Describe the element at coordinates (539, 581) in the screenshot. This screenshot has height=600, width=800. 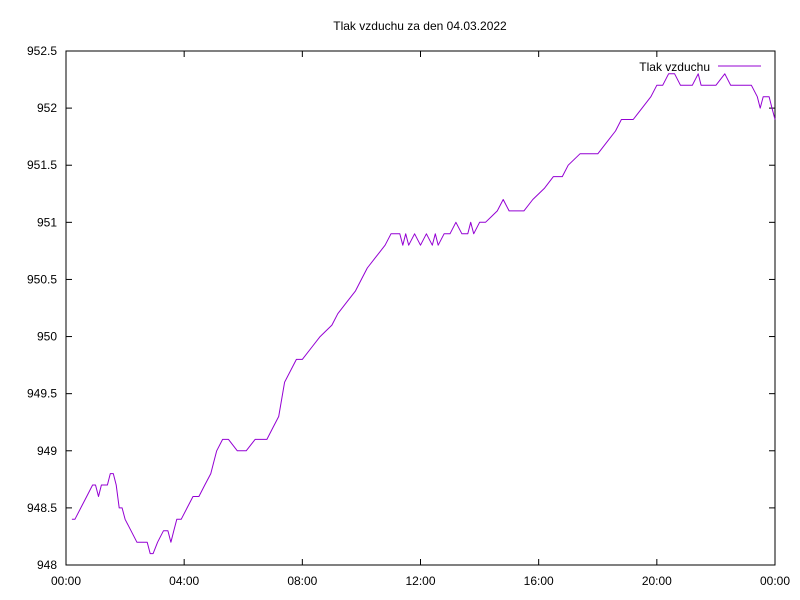
I see `x-tick-label: 16:00` at that location.